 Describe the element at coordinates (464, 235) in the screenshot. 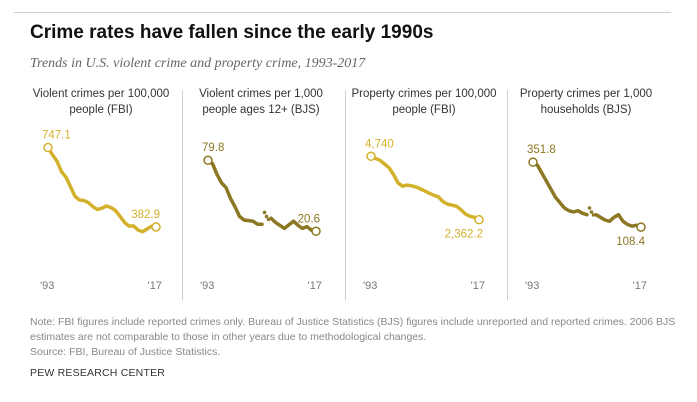

I see `end-value-label: 2,362.2` at that location.